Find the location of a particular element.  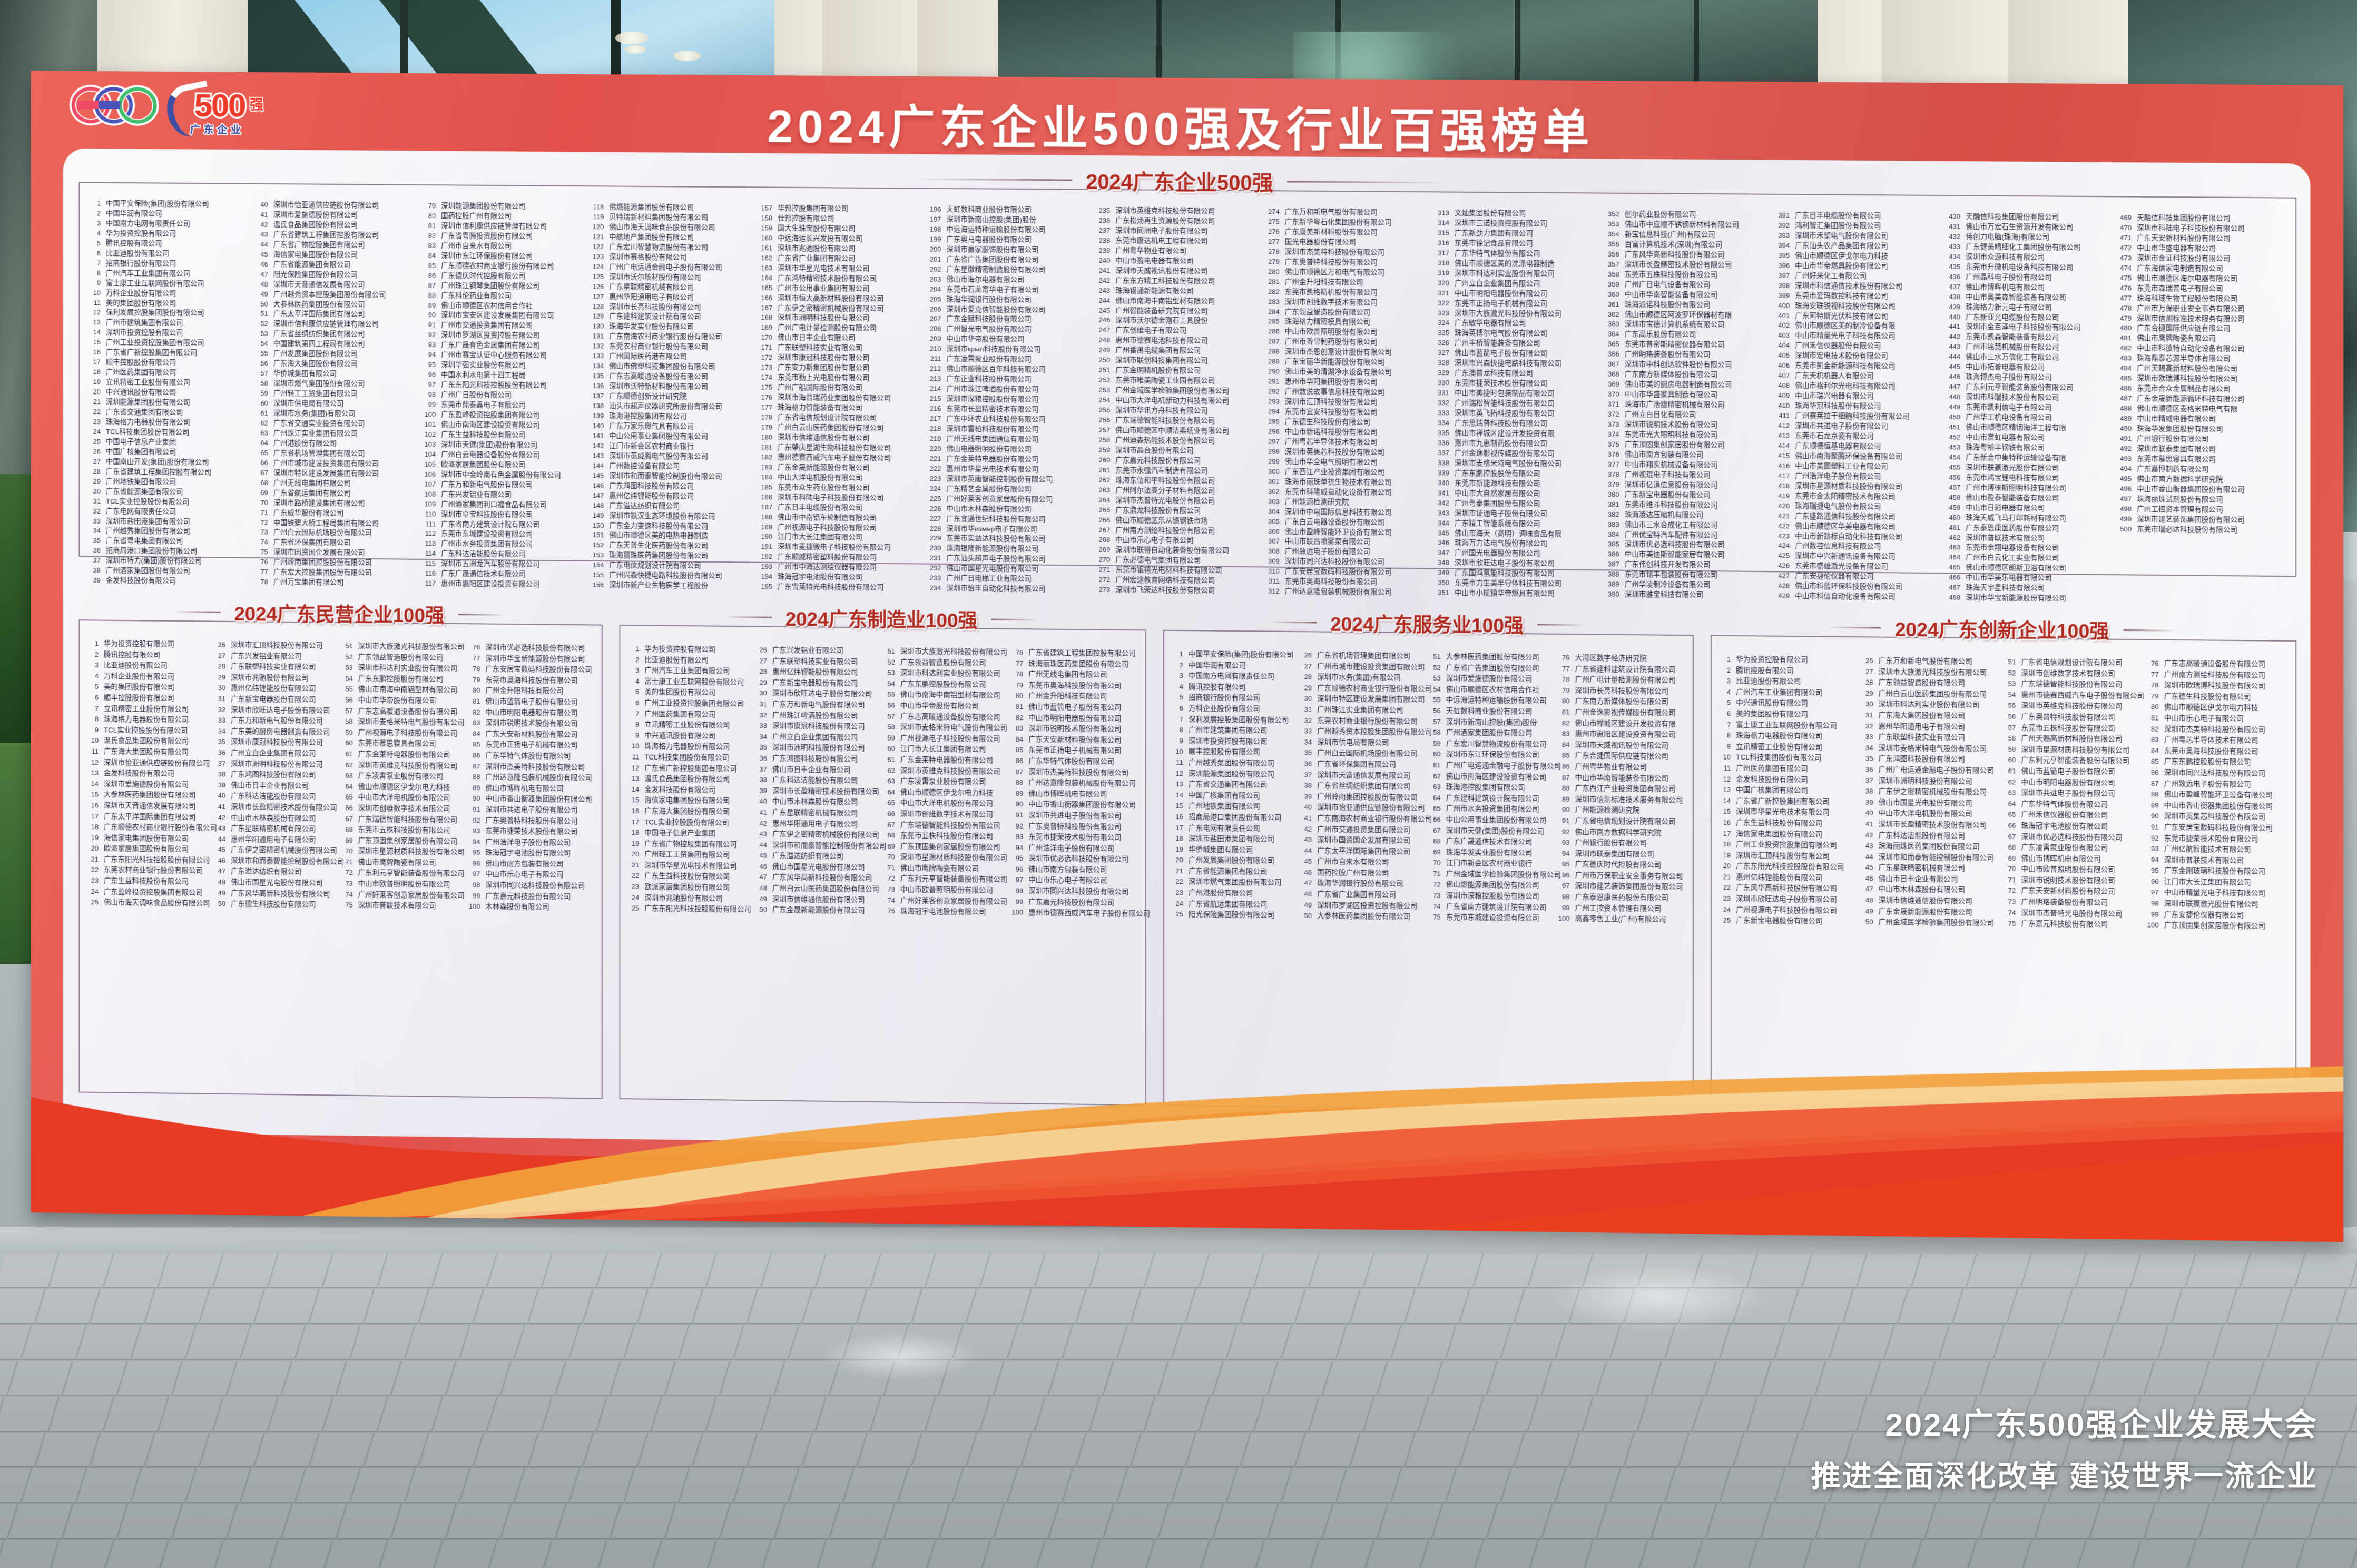

company-name: 广州视源电子科技股份有限公司 is located at coordinates (1786, 910).